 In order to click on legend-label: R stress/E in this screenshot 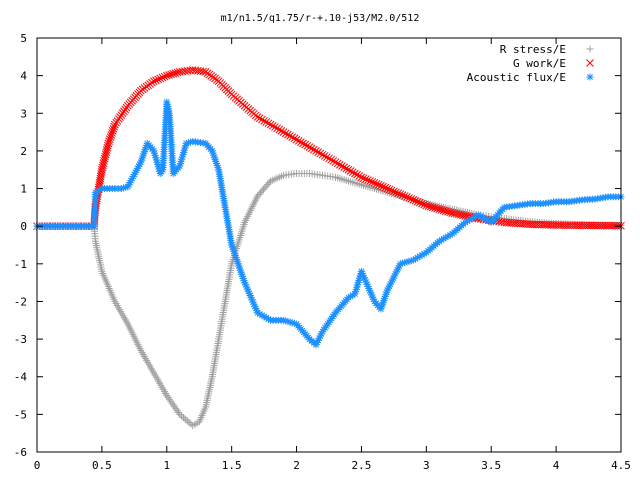, I will do `click(533, 49)`.